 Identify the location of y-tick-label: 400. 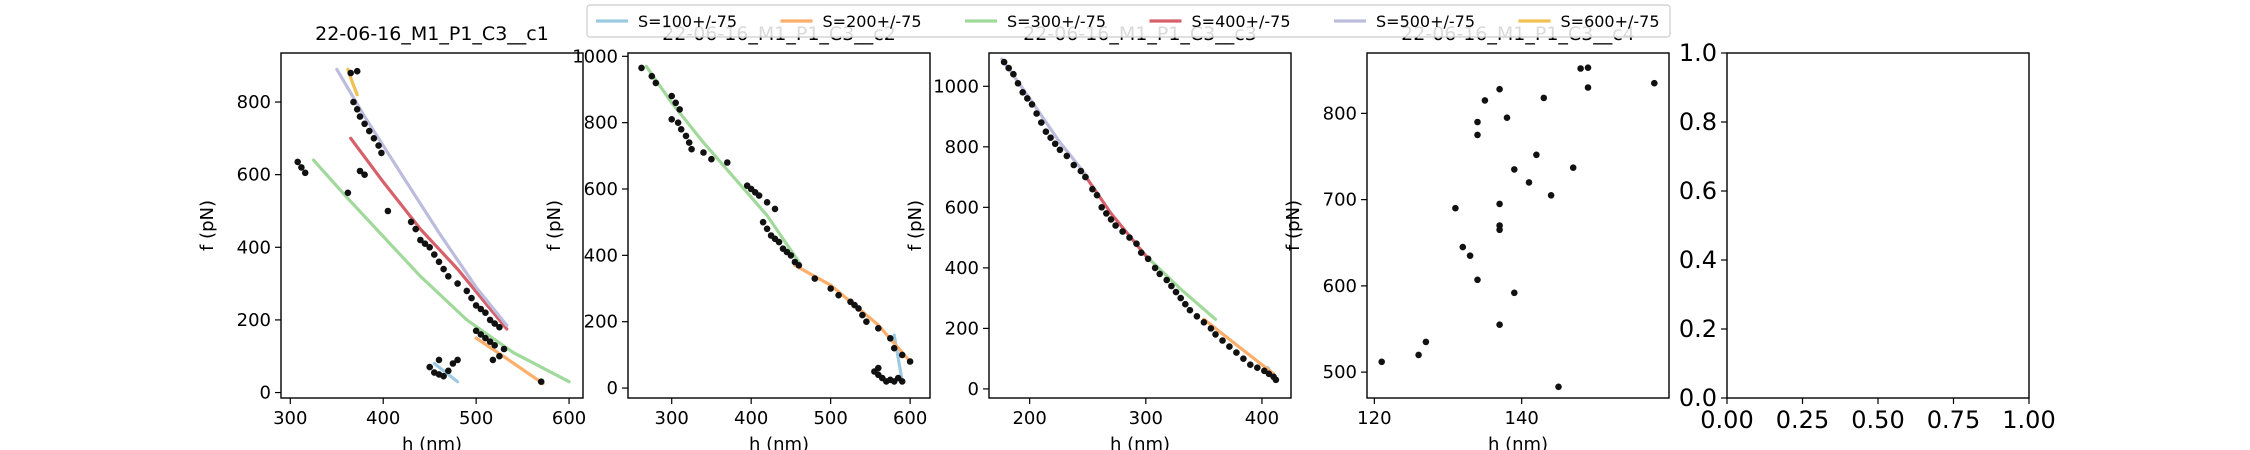
(962, 268).